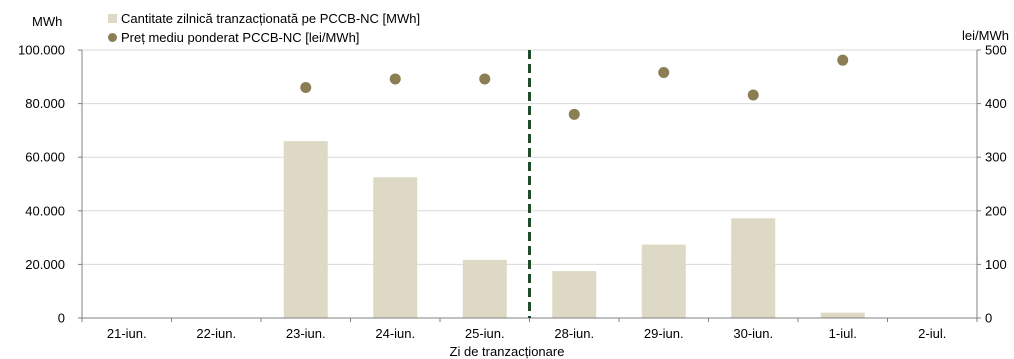 The height and width of the screenshot is (359, 1014). I want to click on right-axis-unit: lei/MWh, so click(985, 35).